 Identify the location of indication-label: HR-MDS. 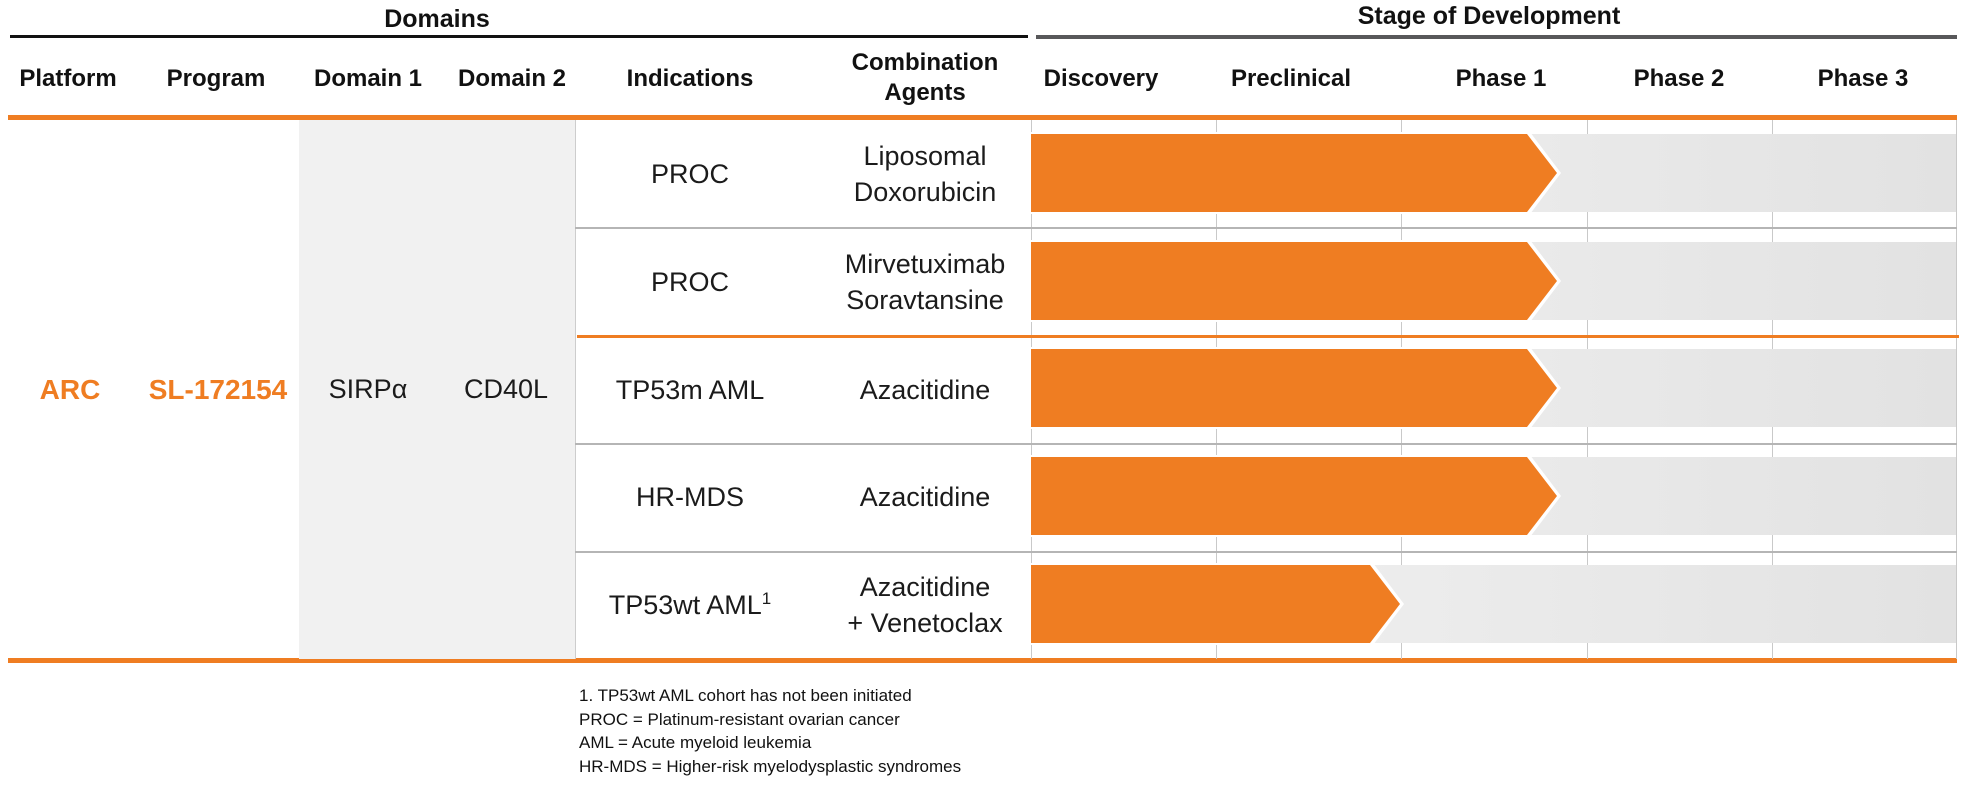
(690, 496).